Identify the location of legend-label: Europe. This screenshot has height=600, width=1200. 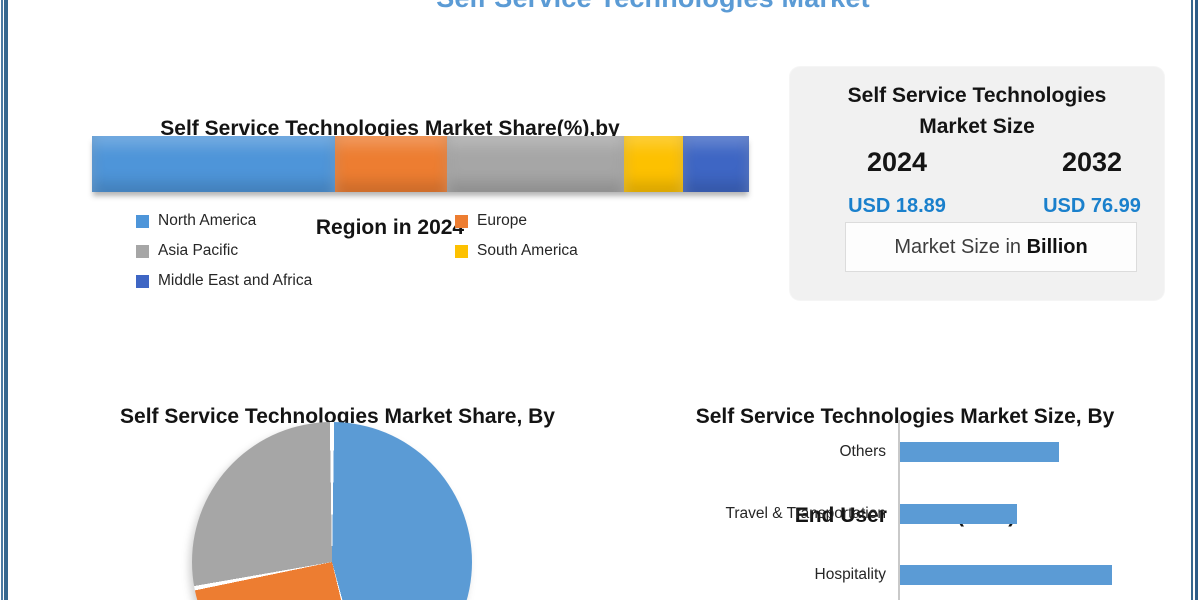
(502, 220).